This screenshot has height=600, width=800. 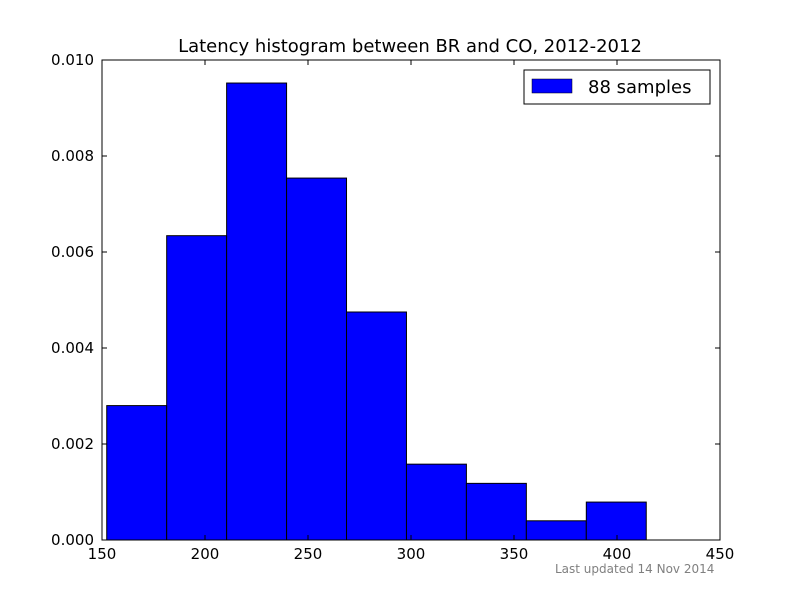 What do you see at coordinates (72, 348) in the screenshot?
I see `y-tick-label: 0.004` at bounding box center [72, 348].